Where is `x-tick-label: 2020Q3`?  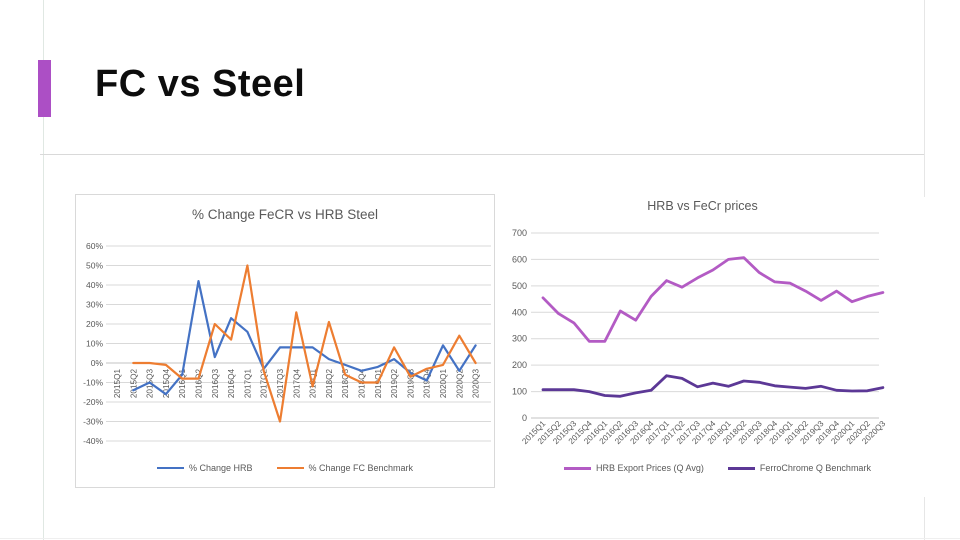 x-tick-label: 2020Q3 is located at coordinates (476, 384).